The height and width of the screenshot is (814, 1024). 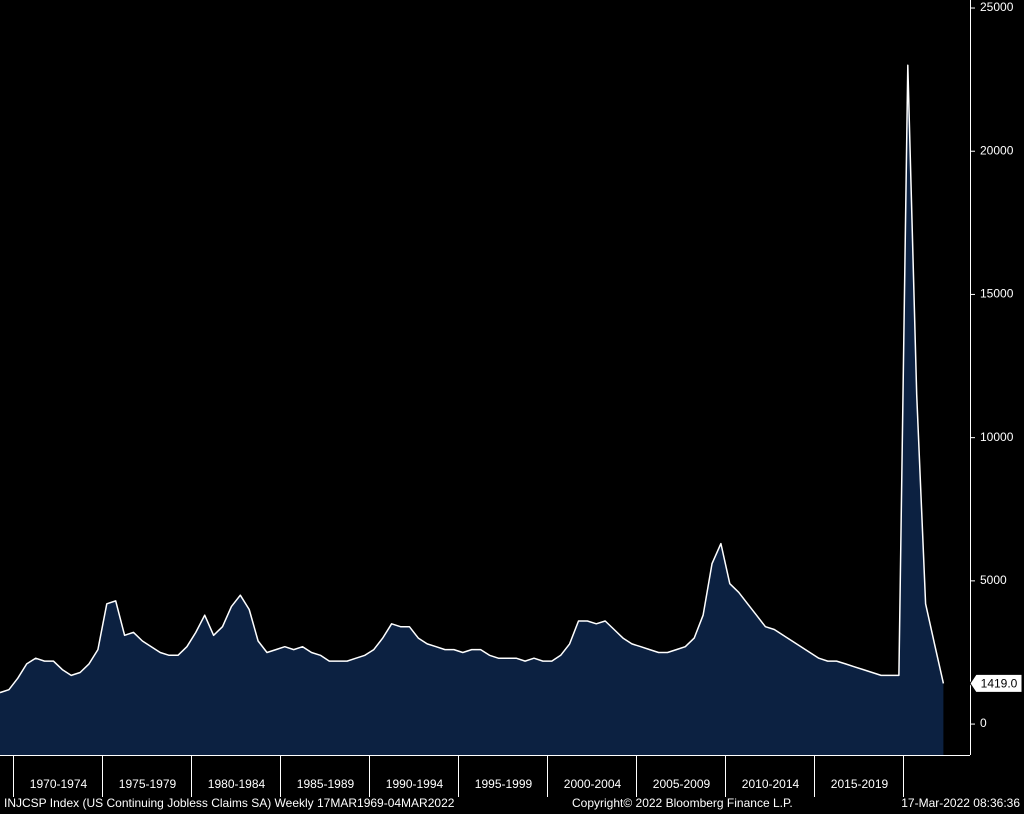 I want to click on x-tick-label: 1980-1984, so click(x=237, y=784).